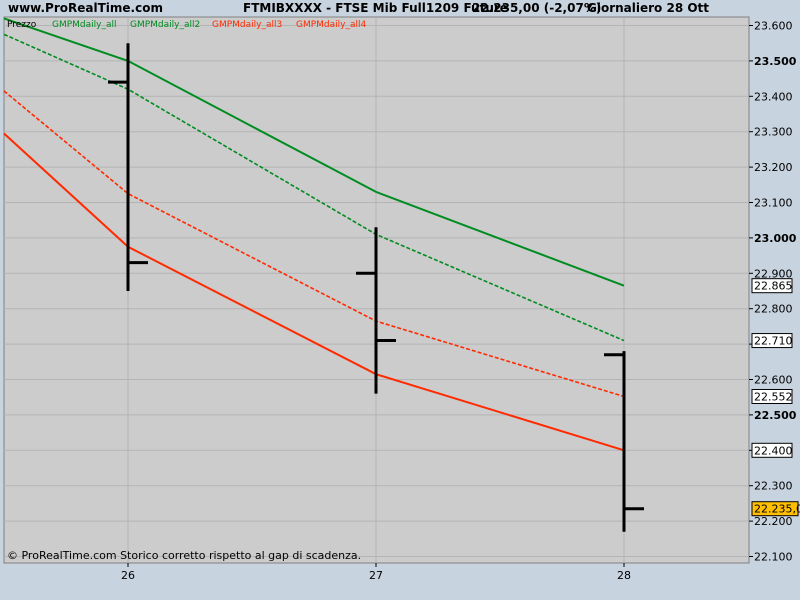 The width and height of the screenshot is (800, 600). What do you see at coordinates (331, 25) in the screenshot?
I see `legend-entry: GMPMdaily_all4` at bounding box center [331, 25].